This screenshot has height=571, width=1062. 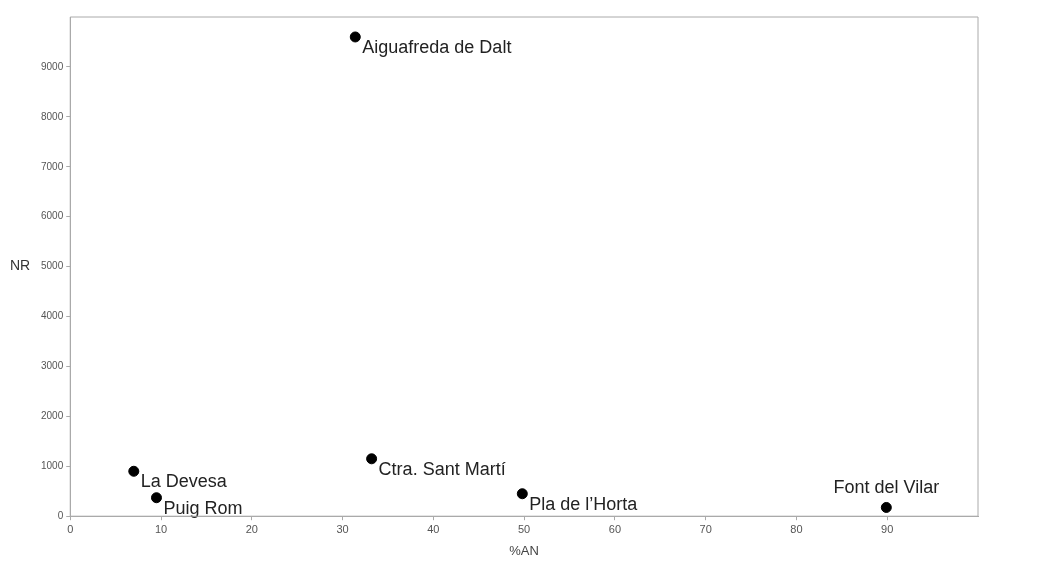 I want to click on x-tick-label: 90, so click(x=887, y=528).